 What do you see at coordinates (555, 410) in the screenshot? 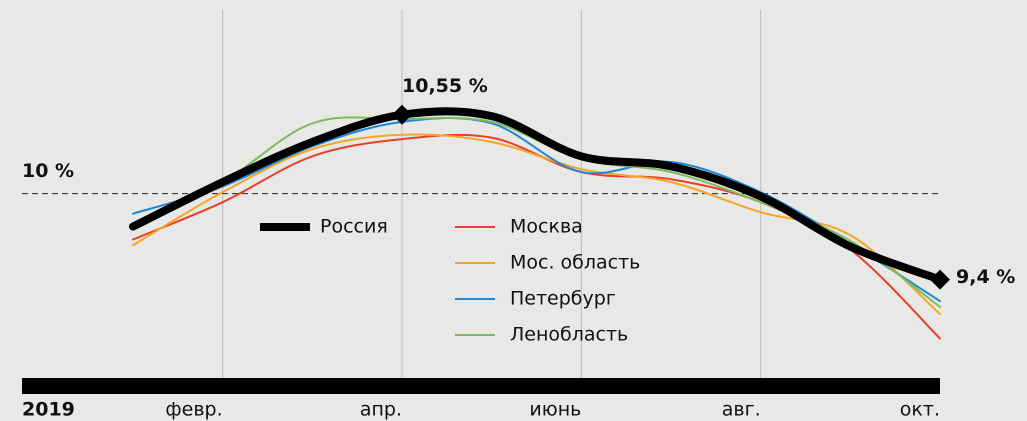
I see `x-tick-label: июнь` at bounding box center [555, 410].